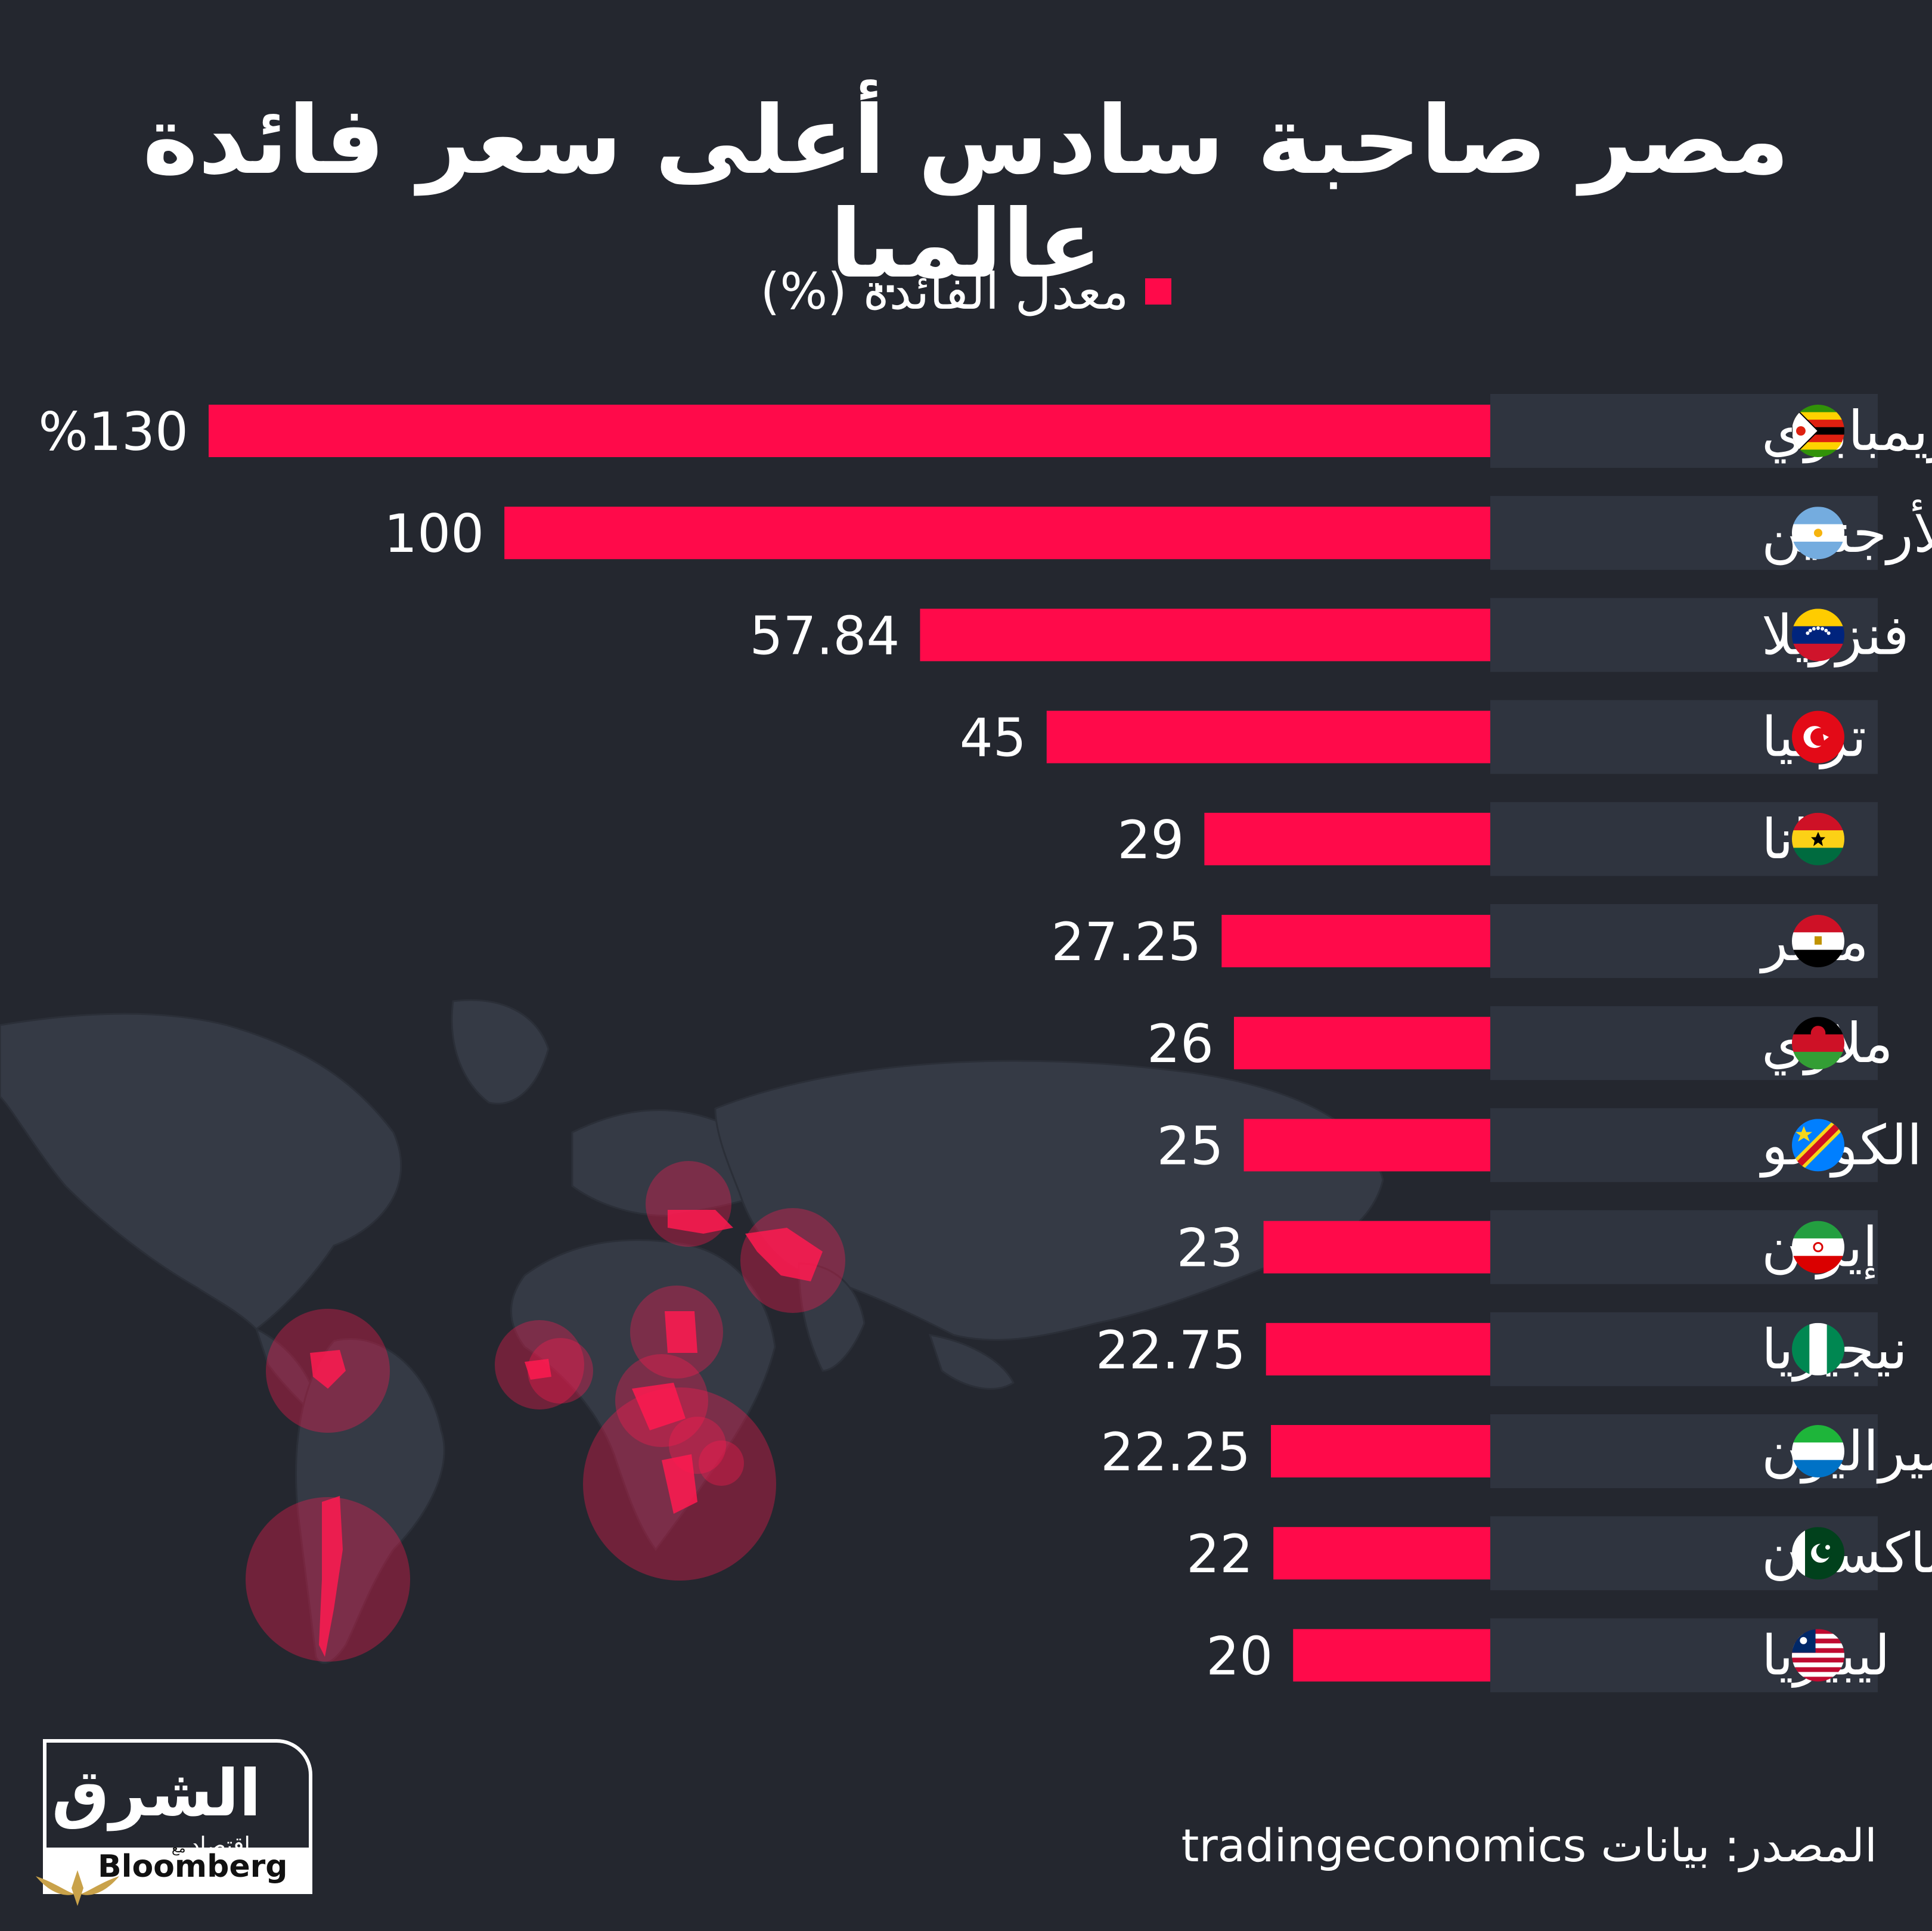  I want to click on value-label: 23, so click(1210, 1248).